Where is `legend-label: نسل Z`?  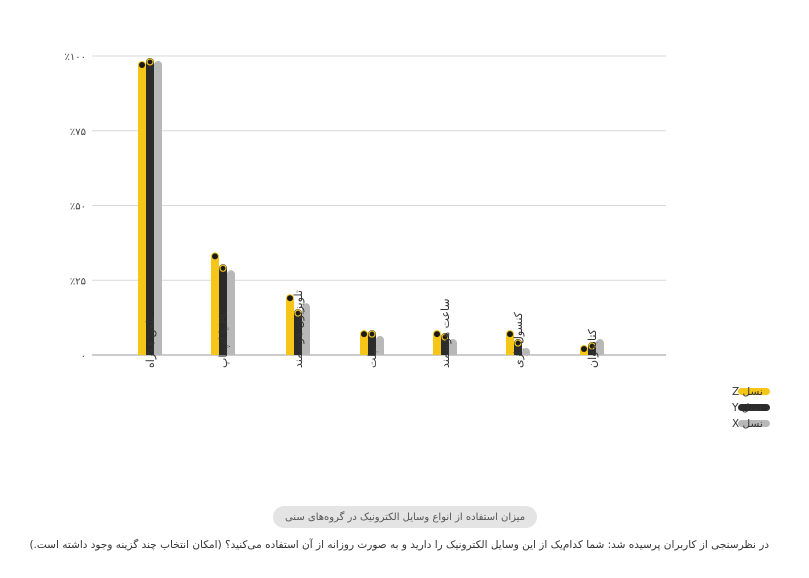
legend-label: نسل Z is located at coordinates (747, 392).